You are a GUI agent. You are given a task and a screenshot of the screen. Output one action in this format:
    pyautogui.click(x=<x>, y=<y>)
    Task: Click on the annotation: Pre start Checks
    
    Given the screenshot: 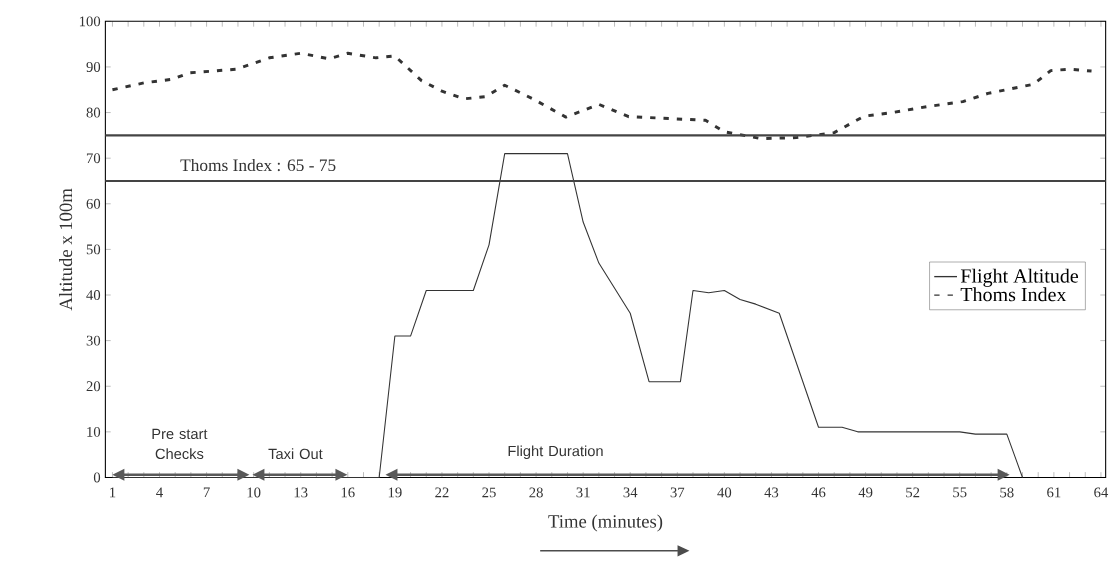 What is the action you would take?
    pyautogui.click(x=180, y=444)
    